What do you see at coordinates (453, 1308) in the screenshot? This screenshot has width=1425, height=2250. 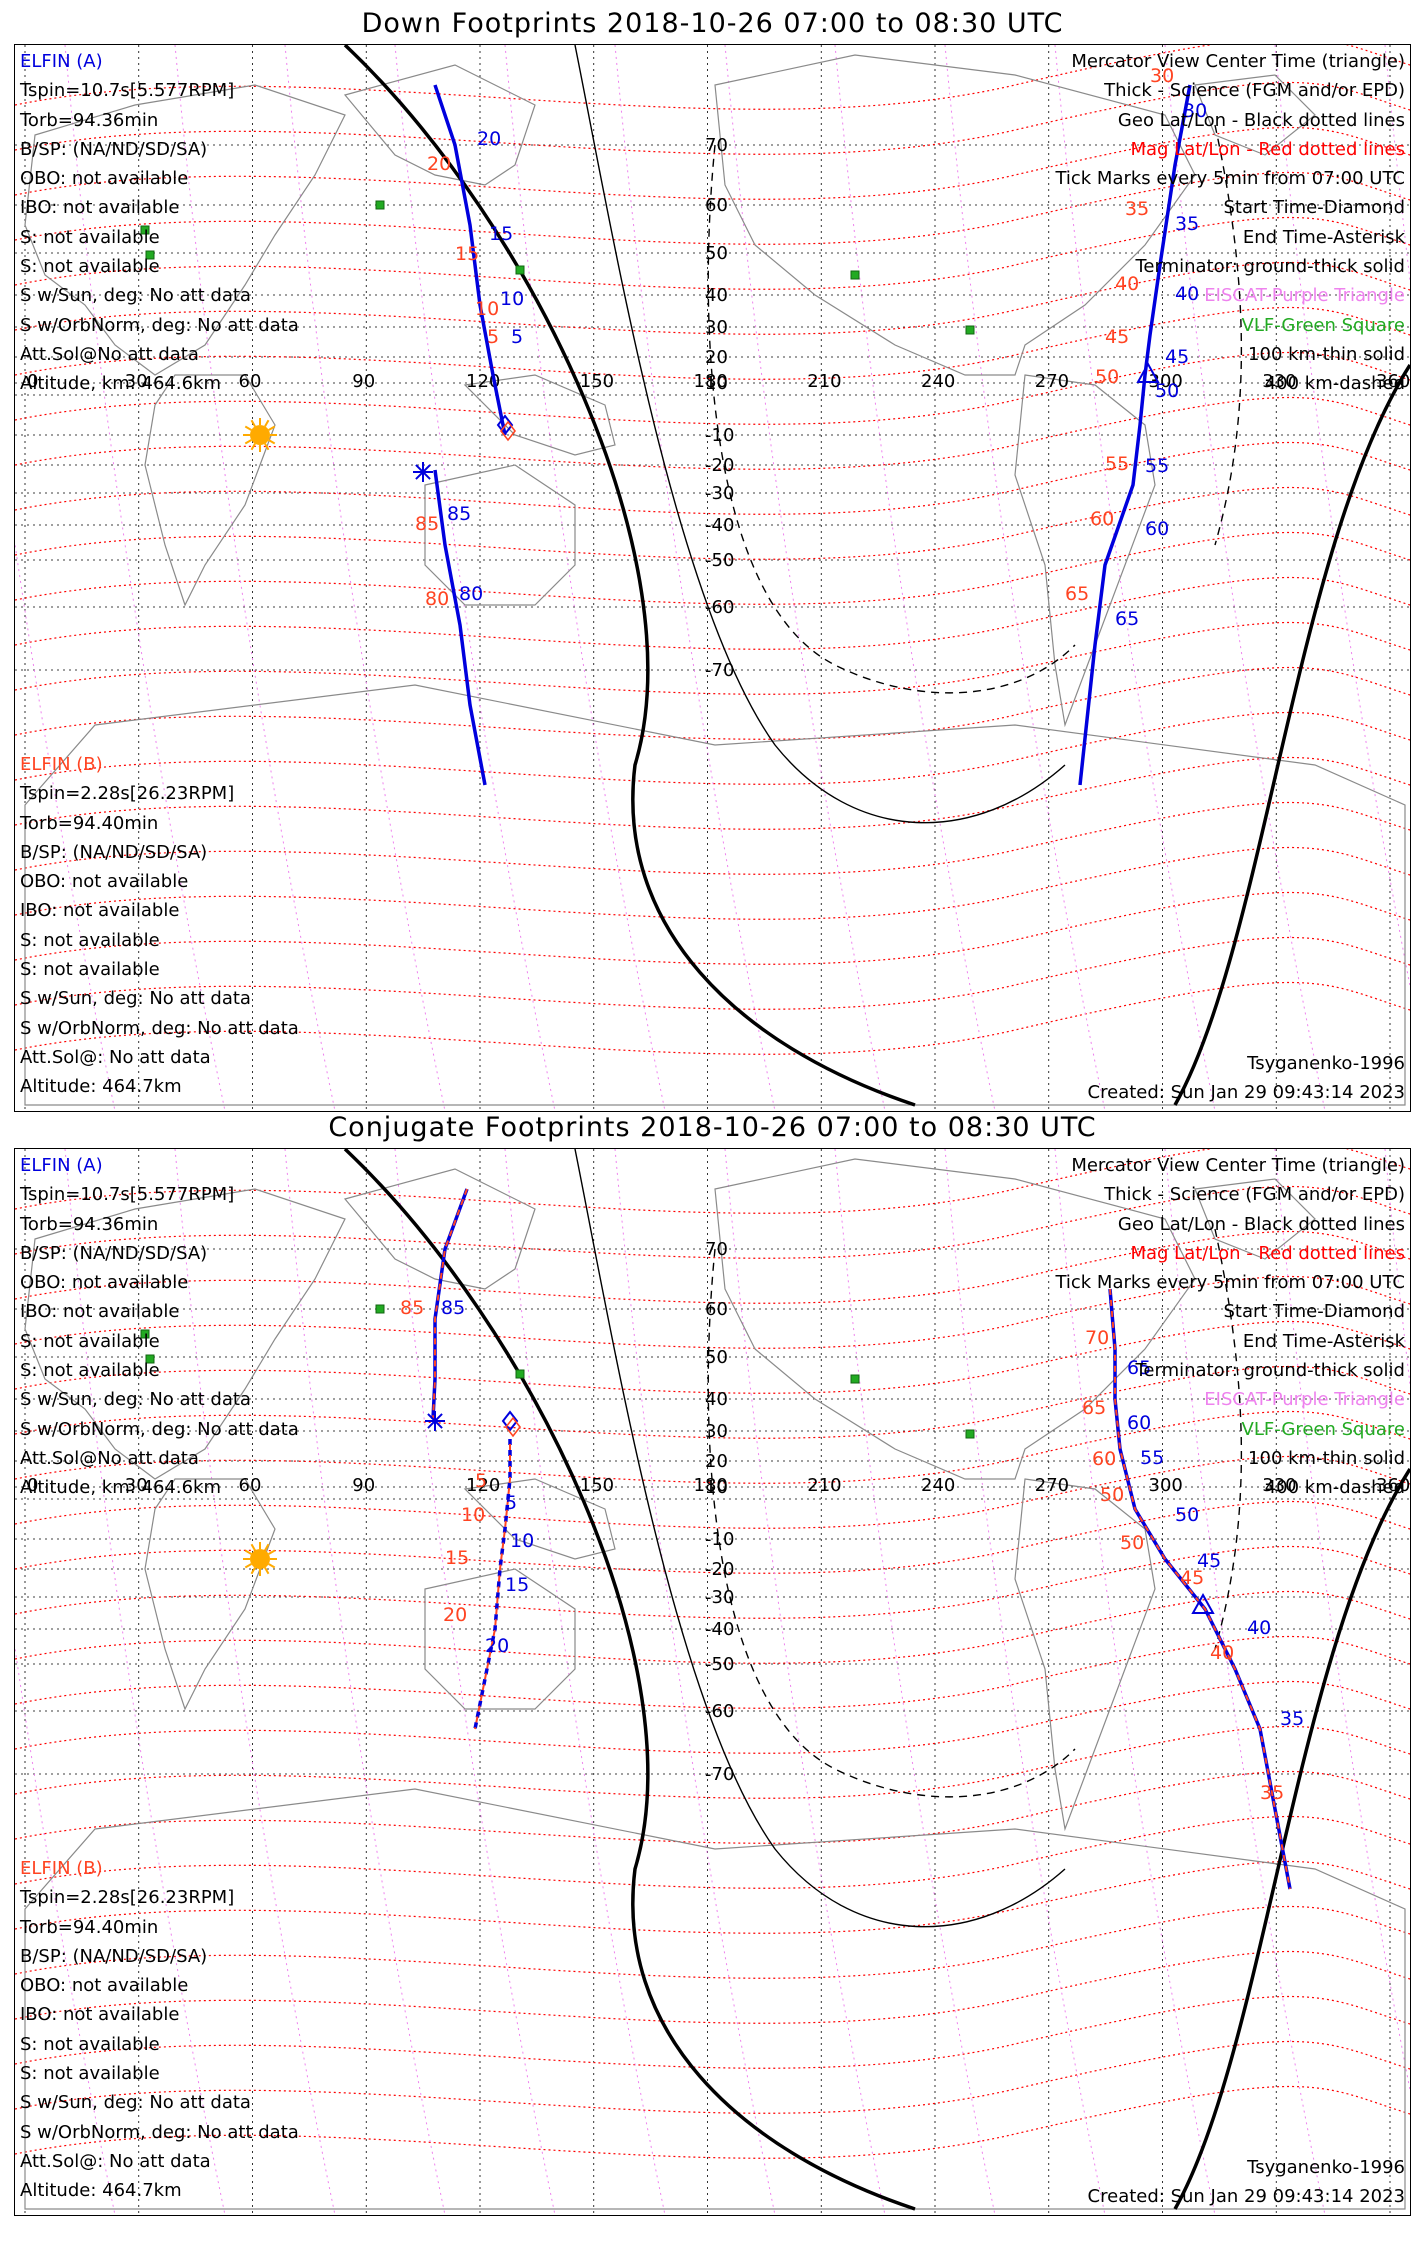 I see `track-tick-label: 85` at bounding box center [453, 1308].